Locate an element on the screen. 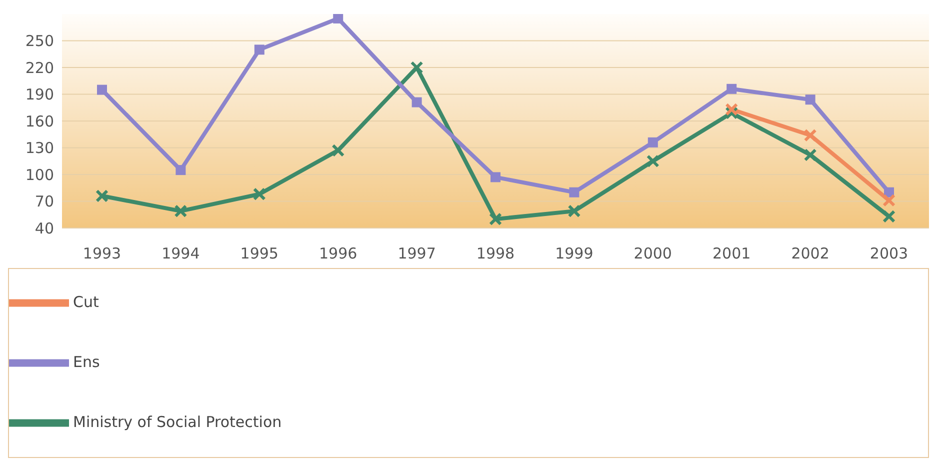 The image size is (941, 466). x-tick-label: 2003 is located at coordinates (889, 253).